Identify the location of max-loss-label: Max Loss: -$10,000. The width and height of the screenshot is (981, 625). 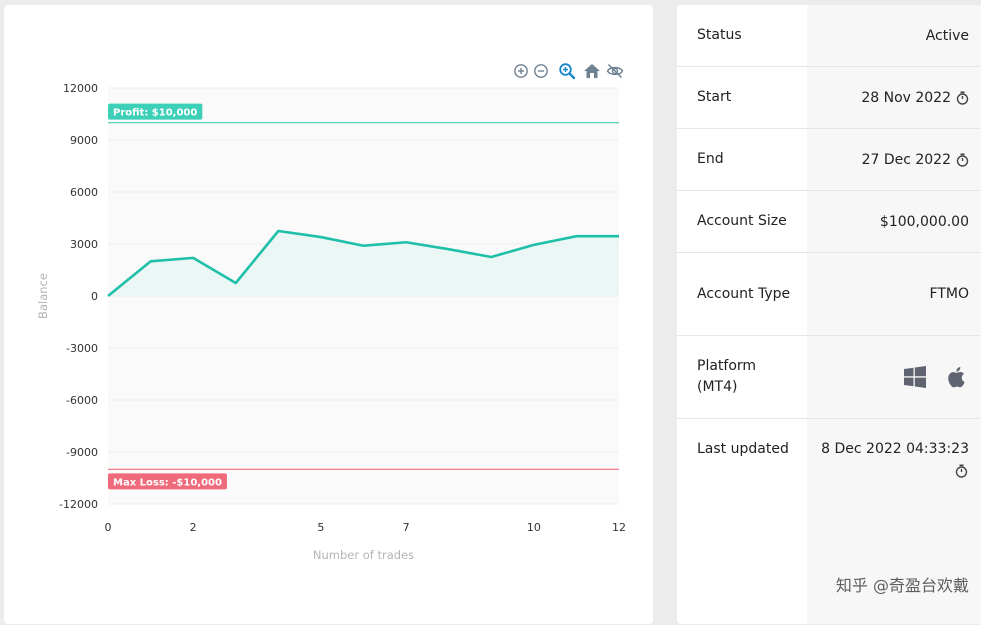
(167, 482).